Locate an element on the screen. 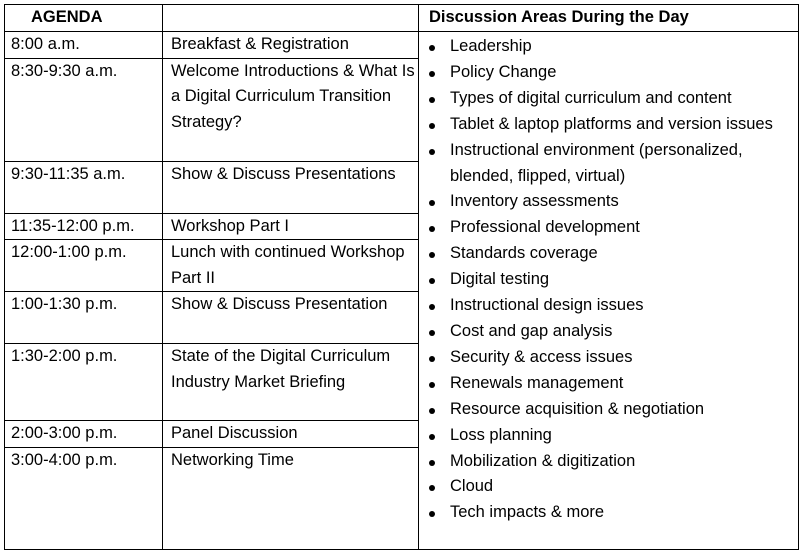 Image resolution: width=800 pixels, height=553 pixels. topic-text: Loss planning is located at coordinates (501, 434).